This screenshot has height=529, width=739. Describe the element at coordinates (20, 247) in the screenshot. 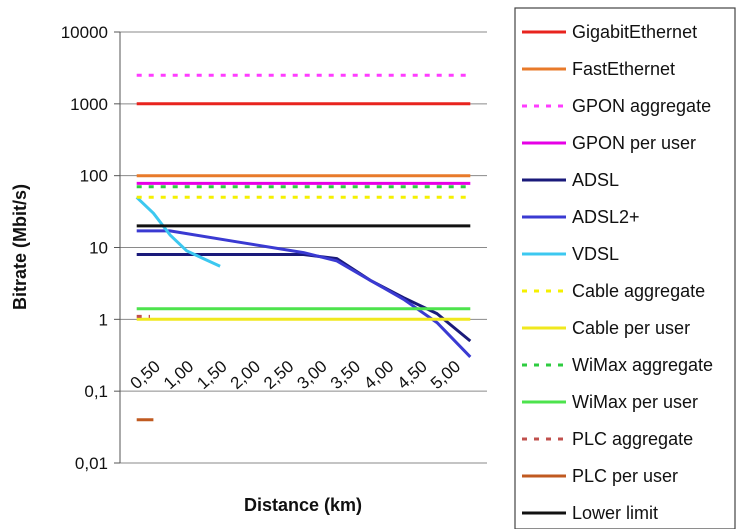

I see `y-axis-title: Bitrate (Mbit/s)` at that location.